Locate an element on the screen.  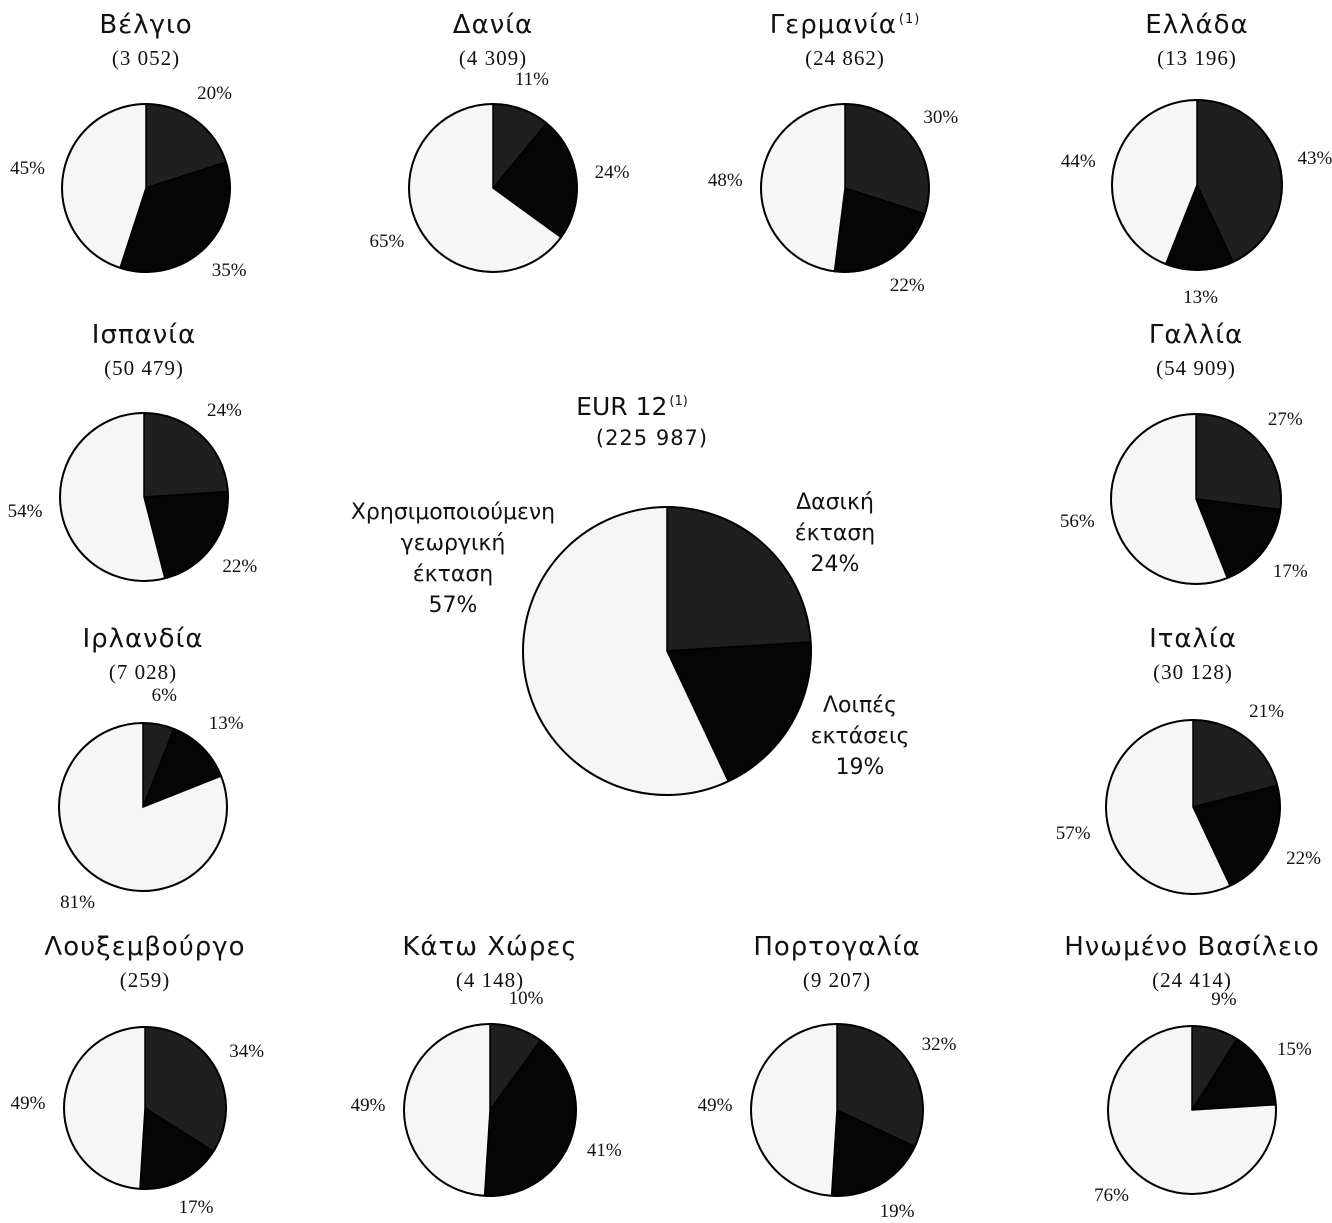
country-12-total: (24 414) is located at coordinates (1192, 980).